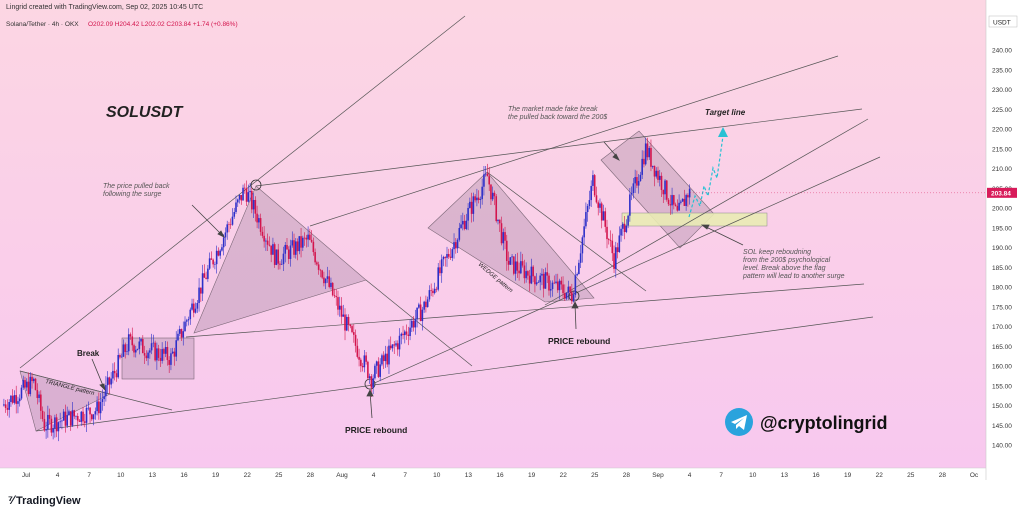 Image resolution: width=1024 pixels, height=517 pixels. Describe the element at coordinates (44, 500) in the screenshot. I see `tradingview-logo: ⁷⁄ TradingView` at that location.